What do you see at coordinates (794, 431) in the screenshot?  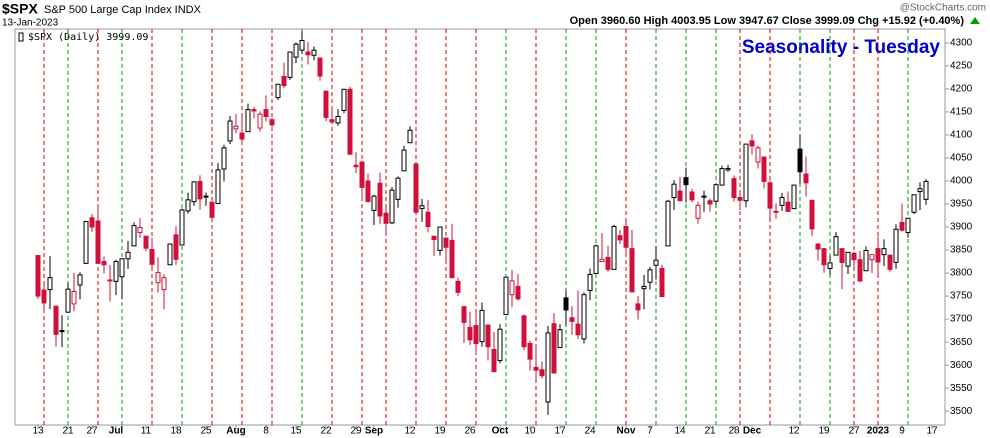 I see `x-tick-label: 12` at bounding box center [794, 431].